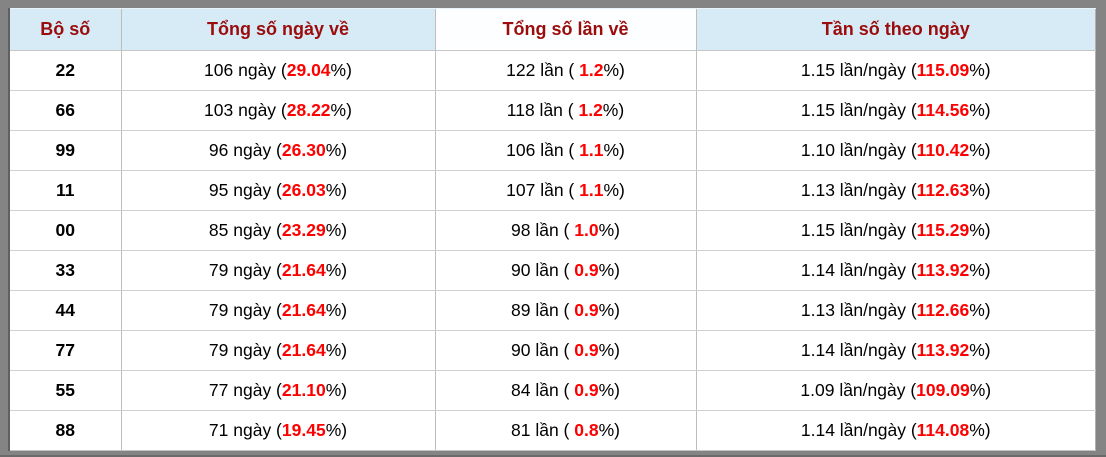  I want to click on days-text: 71 ngày (, so click(245, 430).